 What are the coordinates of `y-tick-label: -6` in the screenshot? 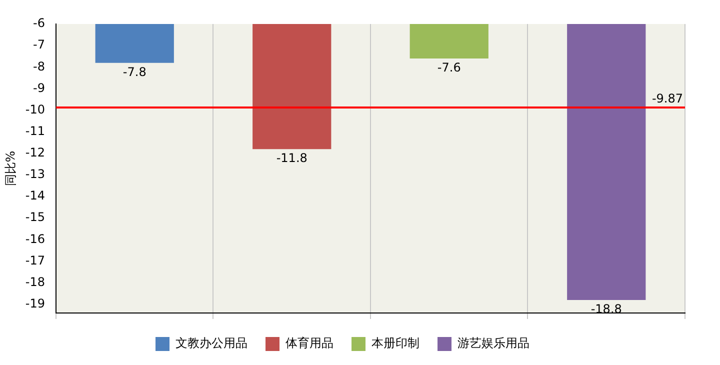 It's located at (39, 23).